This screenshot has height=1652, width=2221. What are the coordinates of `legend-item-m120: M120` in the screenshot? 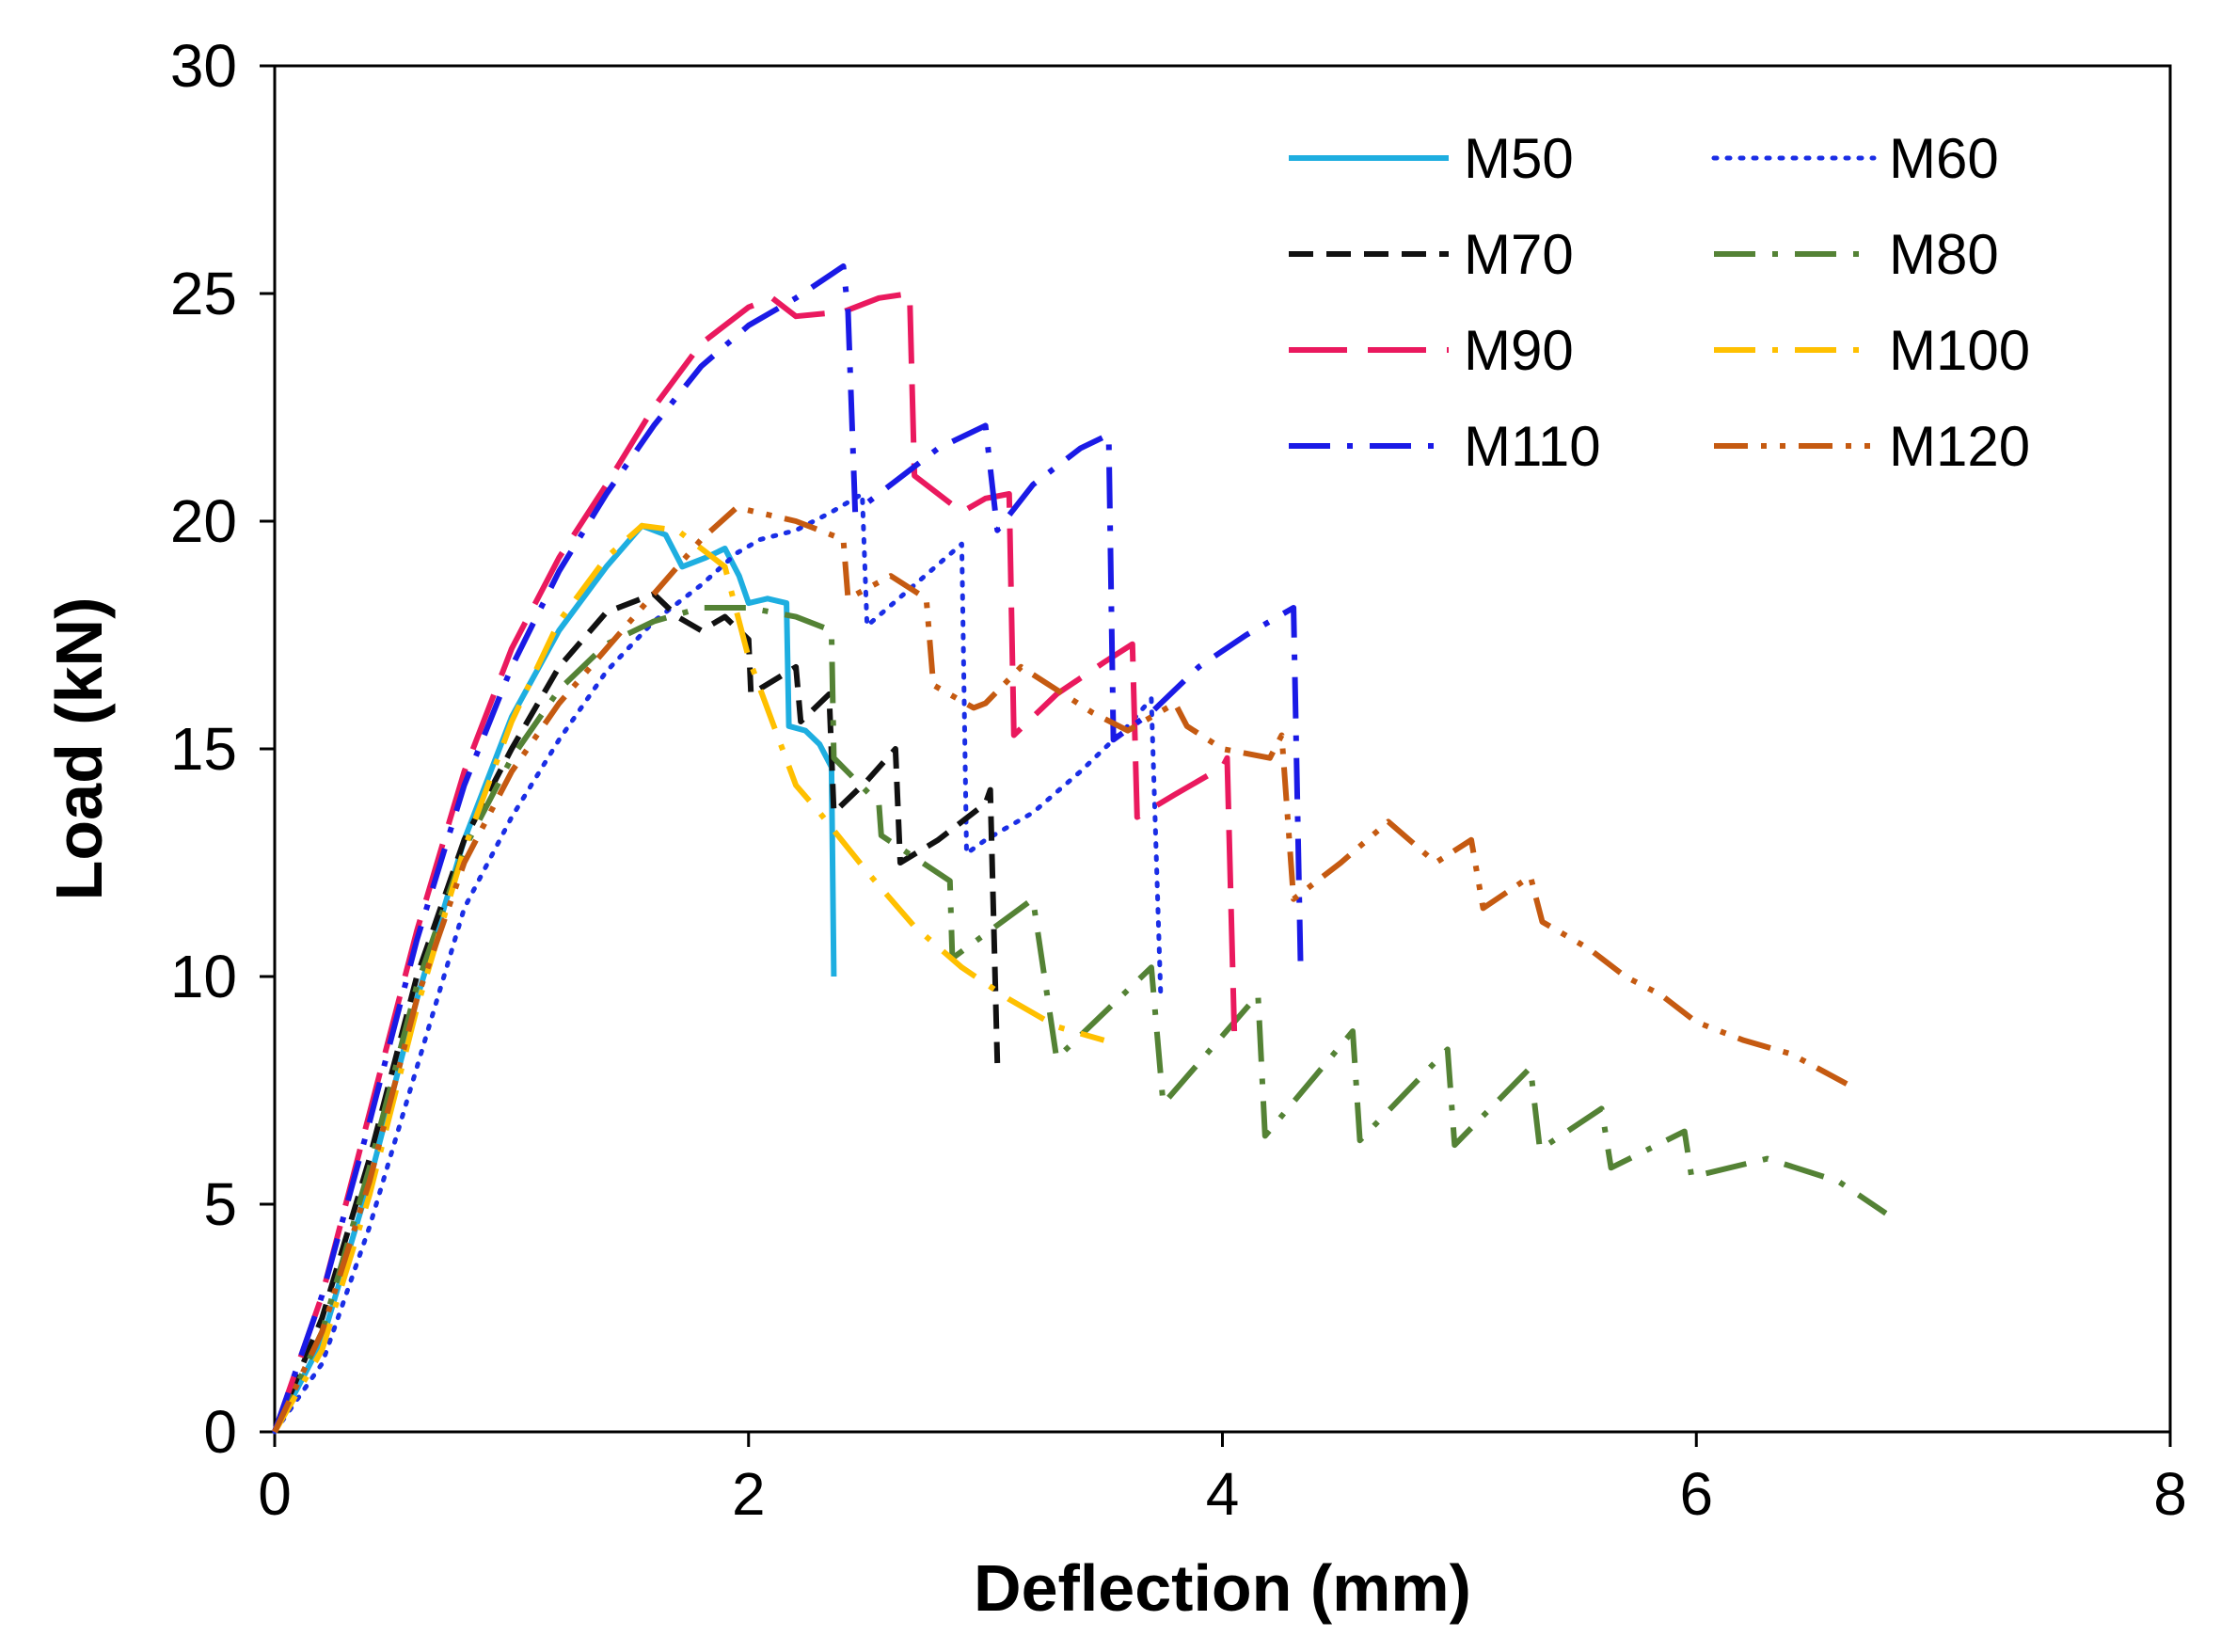 It's located at (1872, 446).